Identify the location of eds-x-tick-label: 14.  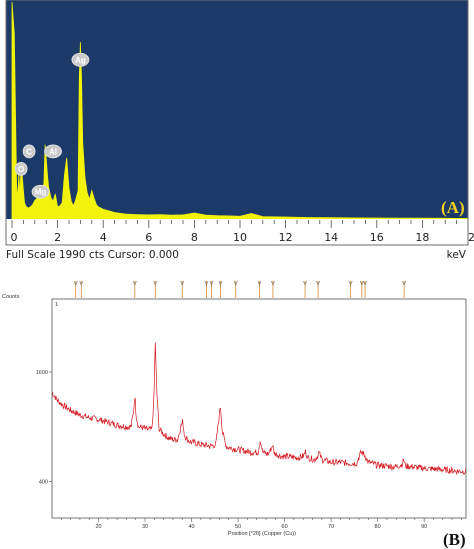
(331, 237).